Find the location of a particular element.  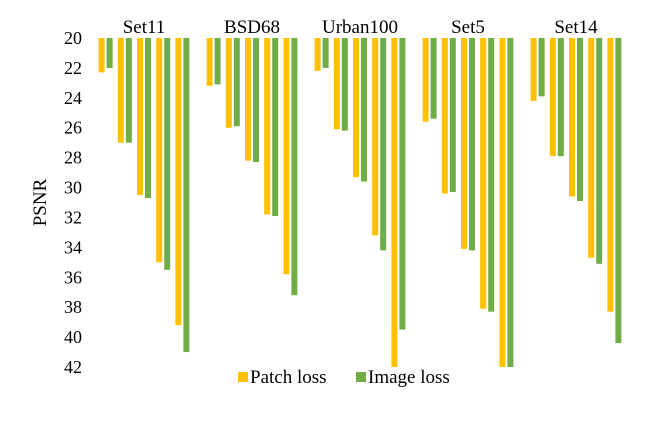

y-tick-label-26: 26 is located at coordinates (73, 128).